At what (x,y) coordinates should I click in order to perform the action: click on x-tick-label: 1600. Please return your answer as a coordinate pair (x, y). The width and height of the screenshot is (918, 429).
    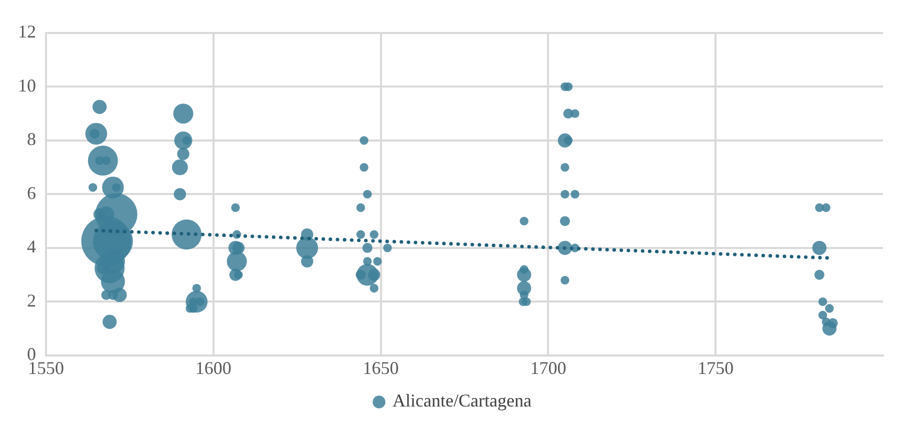
    Looking at the image, I should click on (213, 368).